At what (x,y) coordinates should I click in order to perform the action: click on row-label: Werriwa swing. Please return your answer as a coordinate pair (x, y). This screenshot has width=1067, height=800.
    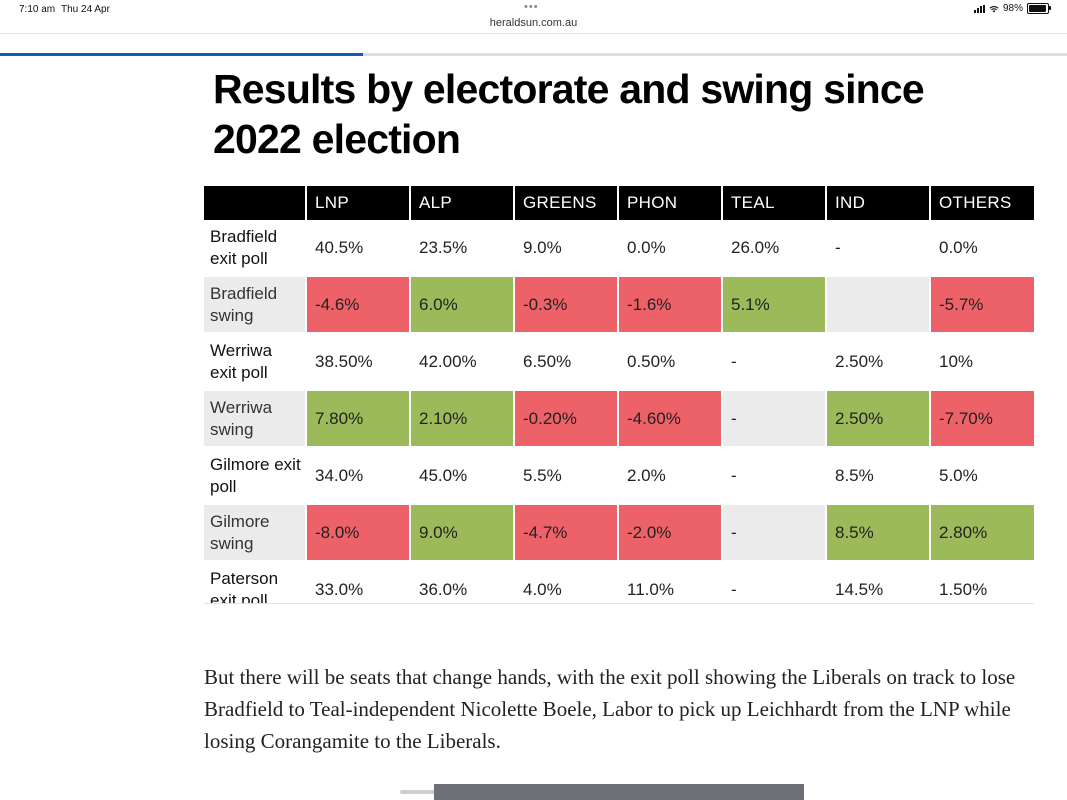
    Looking at the image, I should click on (255, 419).